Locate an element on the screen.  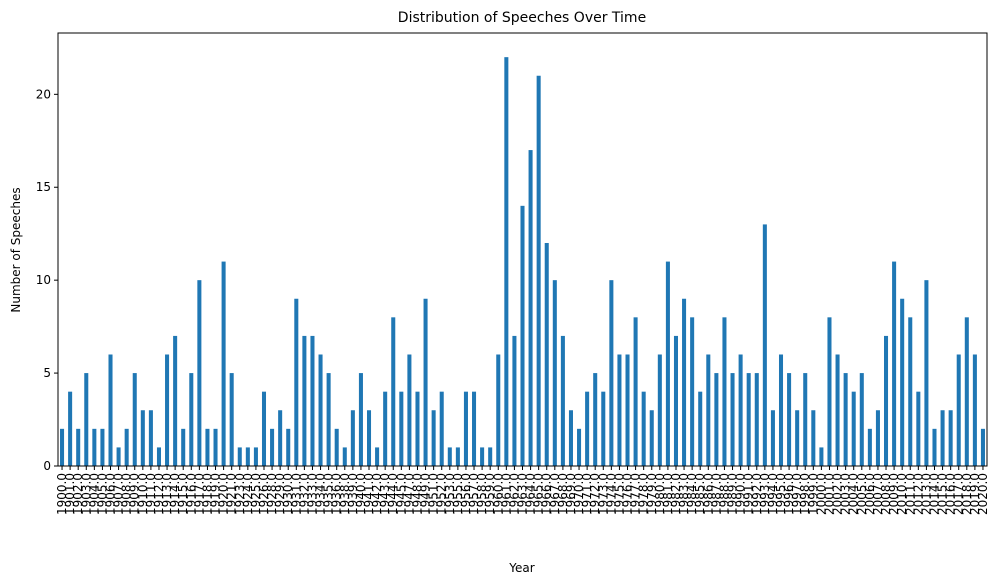
x-tick-label: 1932.0 is located at coordinates (304, 494).